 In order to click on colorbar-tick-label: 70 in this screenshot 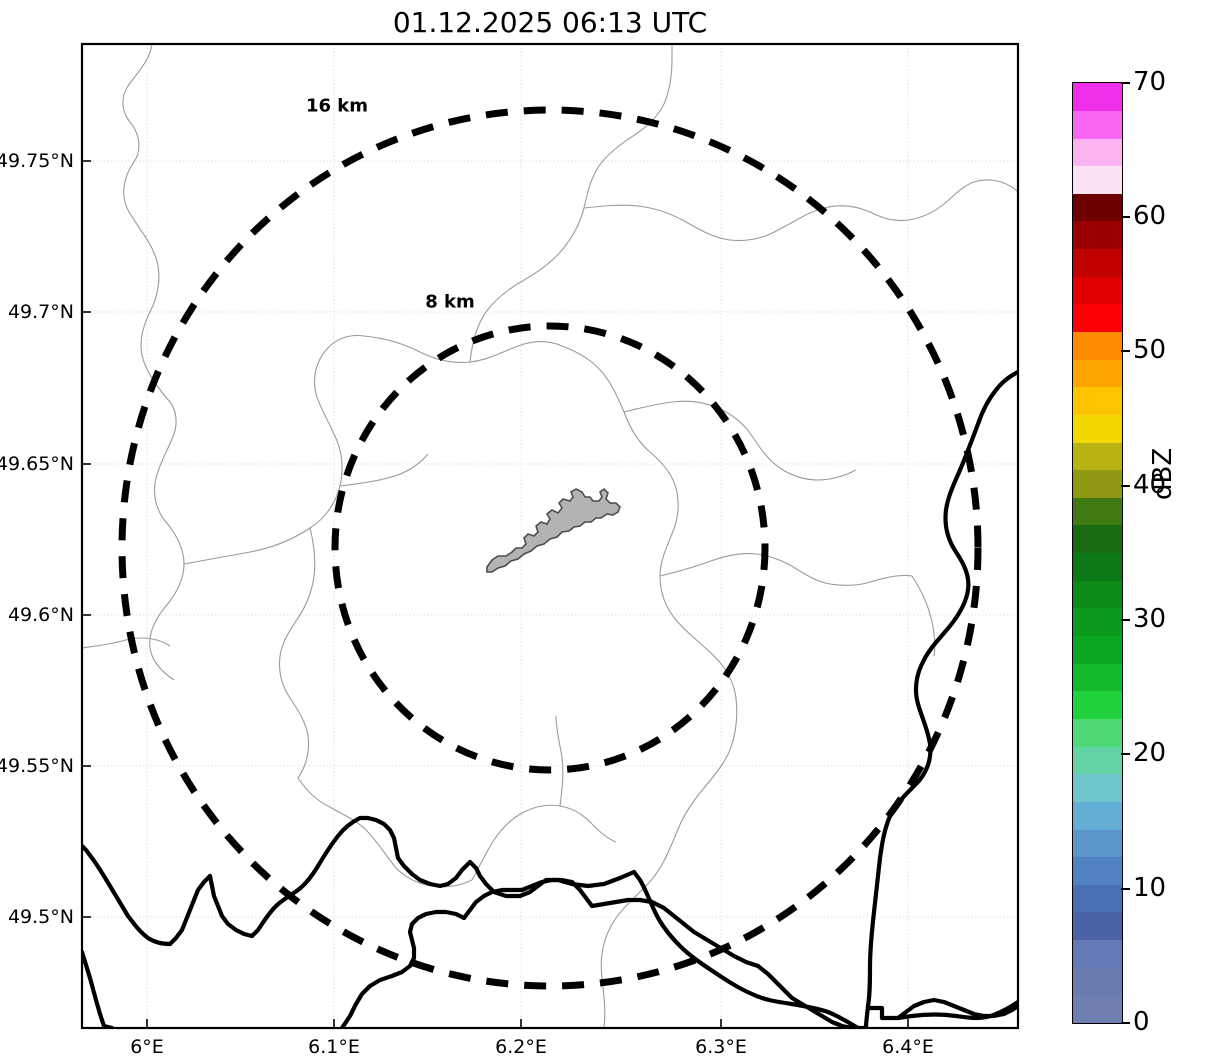, I will do `click(1150, 82)`.